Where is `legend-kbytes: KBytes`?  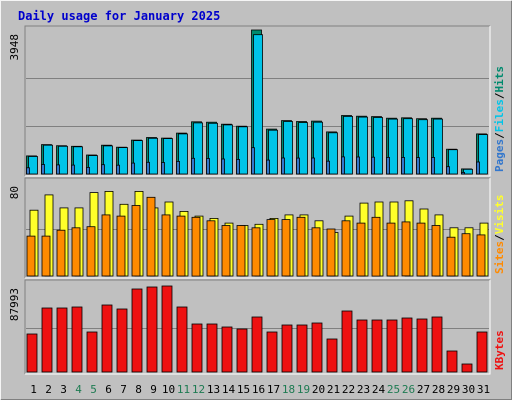
legend-kbytes: KBytes is located at coordinates (499, 350).